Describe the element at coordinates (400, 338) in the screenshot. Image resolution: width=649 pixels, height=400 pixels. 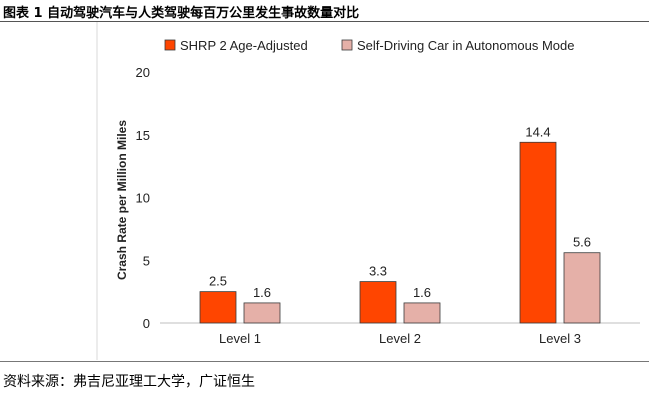
I see `x-tick-label: Level 2` at that location.